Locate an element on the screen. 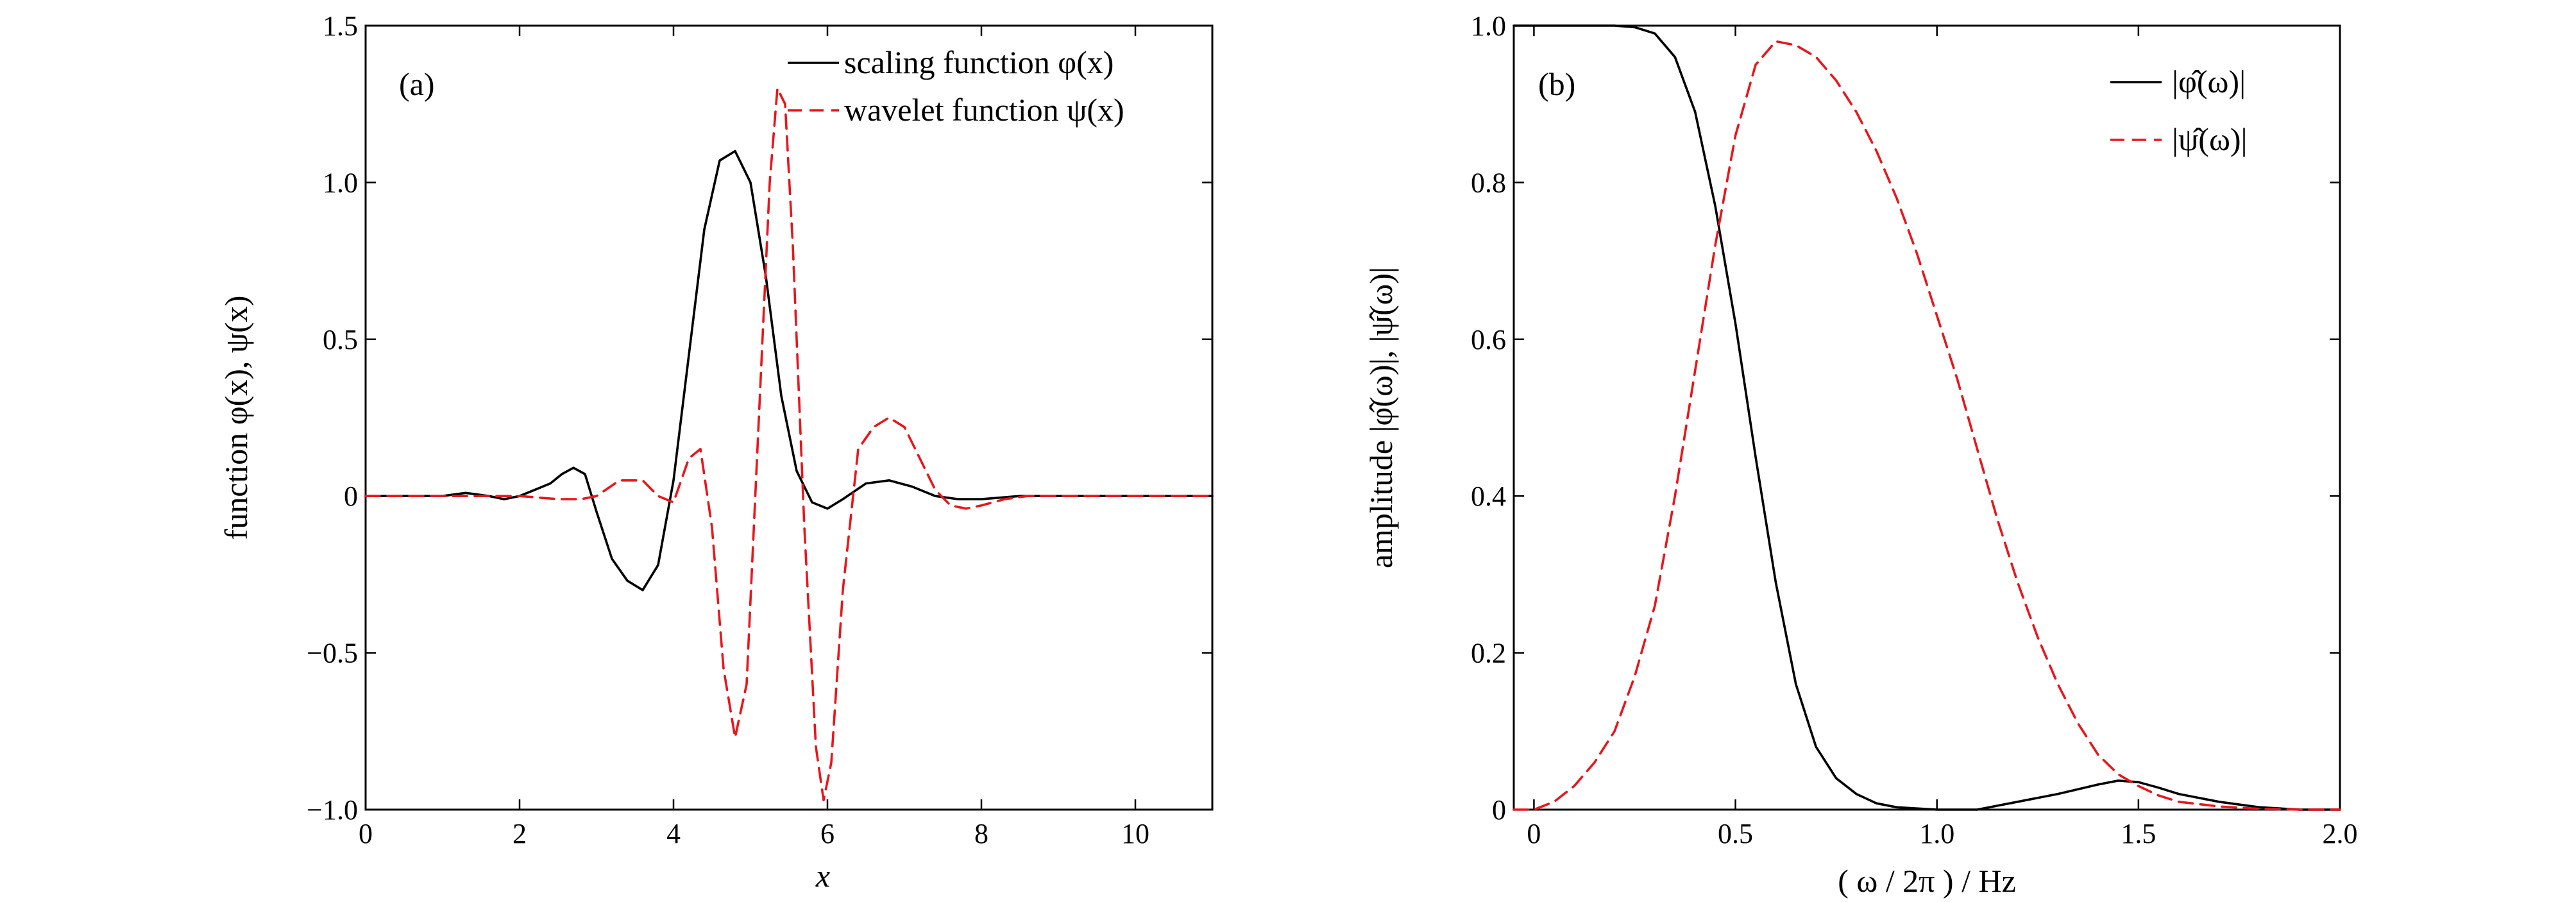 Image resolution: width=2576 pixels, height=902 pixels. x-tick-label: 4 is located at coordinates (673, 833).